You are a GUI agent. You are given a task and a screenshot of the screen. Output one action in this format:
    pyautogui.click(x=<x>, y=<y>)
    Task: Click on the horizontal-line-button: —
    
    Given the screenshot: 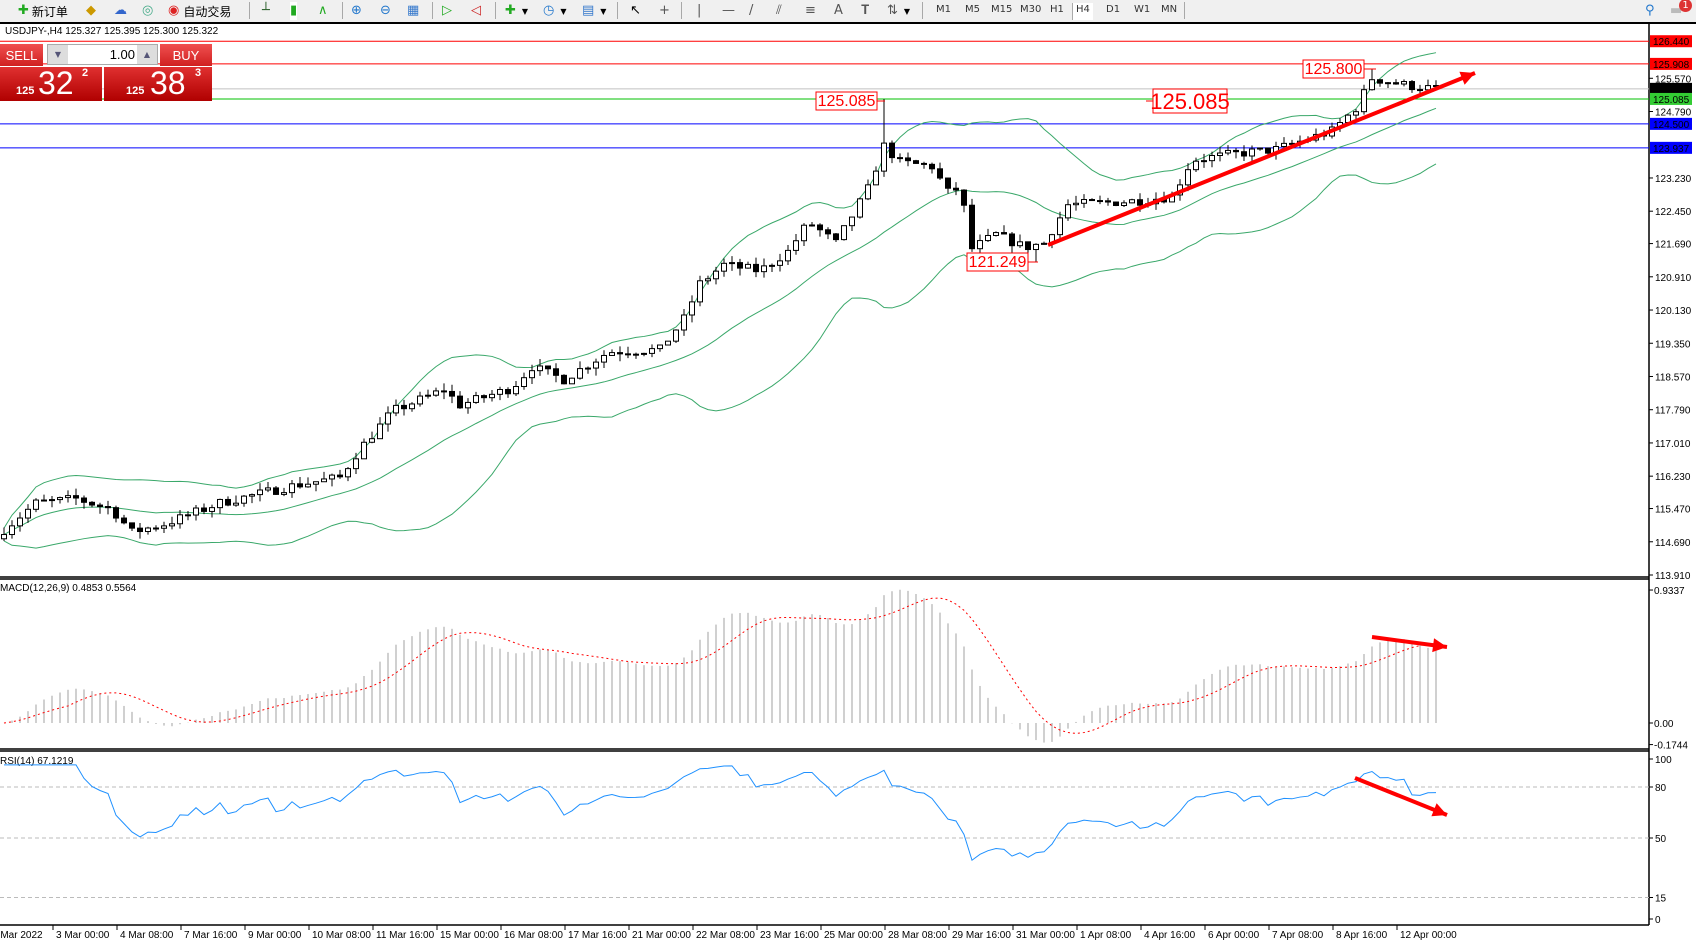 What is the action you would take?
    pyautogui.click(x=728, y=11)
    